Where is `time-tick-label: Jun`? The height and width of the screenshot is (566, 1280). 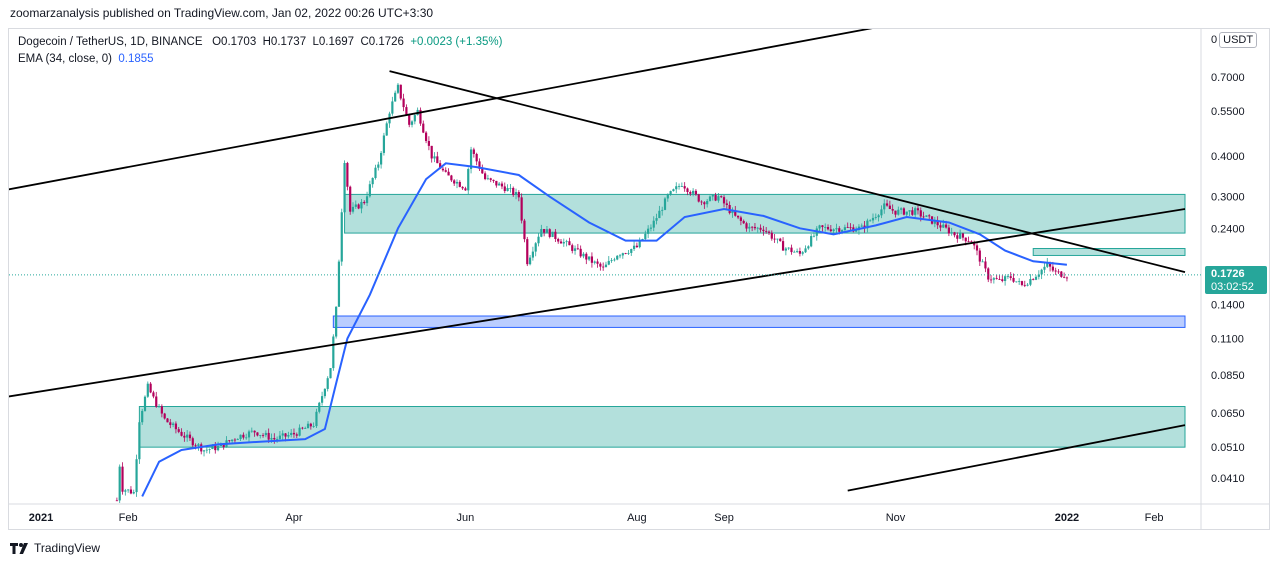 time-tick-label: Jun is located at coordinates (466, 518).